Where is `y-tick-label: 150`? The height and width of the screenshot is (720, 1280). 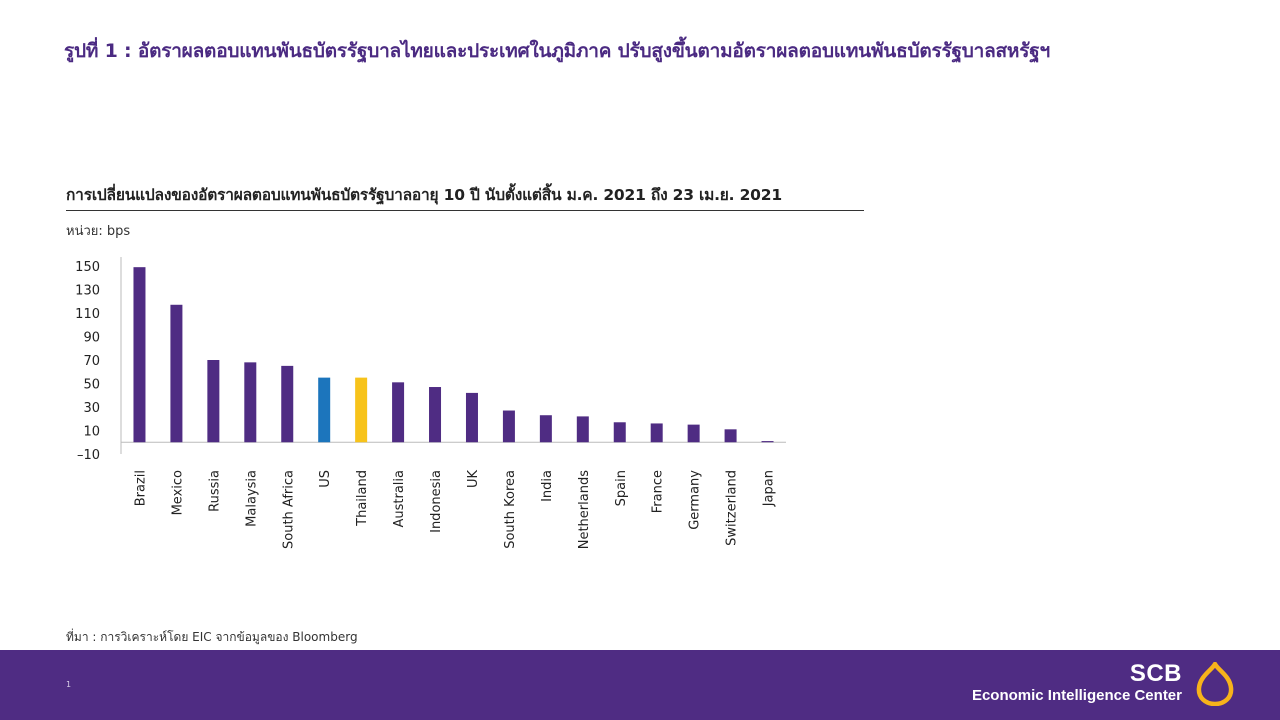
y-tick-label: 150 is located at coordinates (87, 267).